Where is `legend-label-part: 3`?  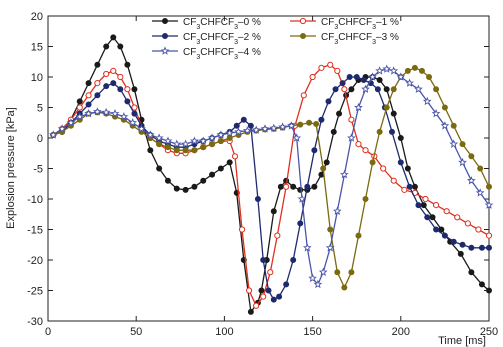
legend-label-part: 3 is located at coordinates (198, 42).